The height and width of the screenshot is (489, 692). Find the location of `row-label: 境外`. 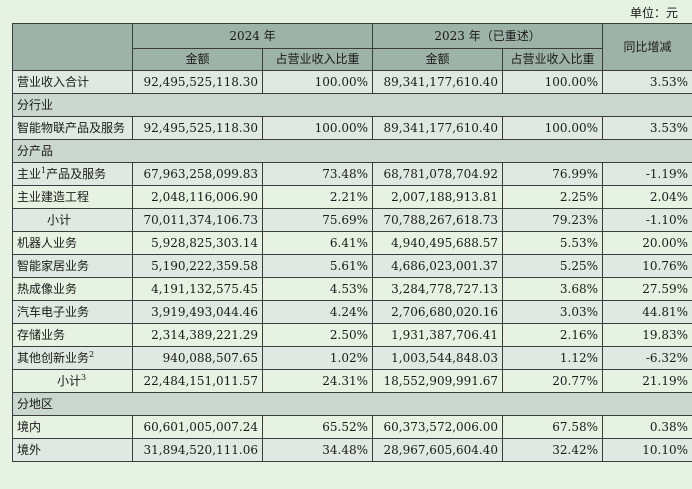

row-label: 境外 is located at coordinates (72, 450).